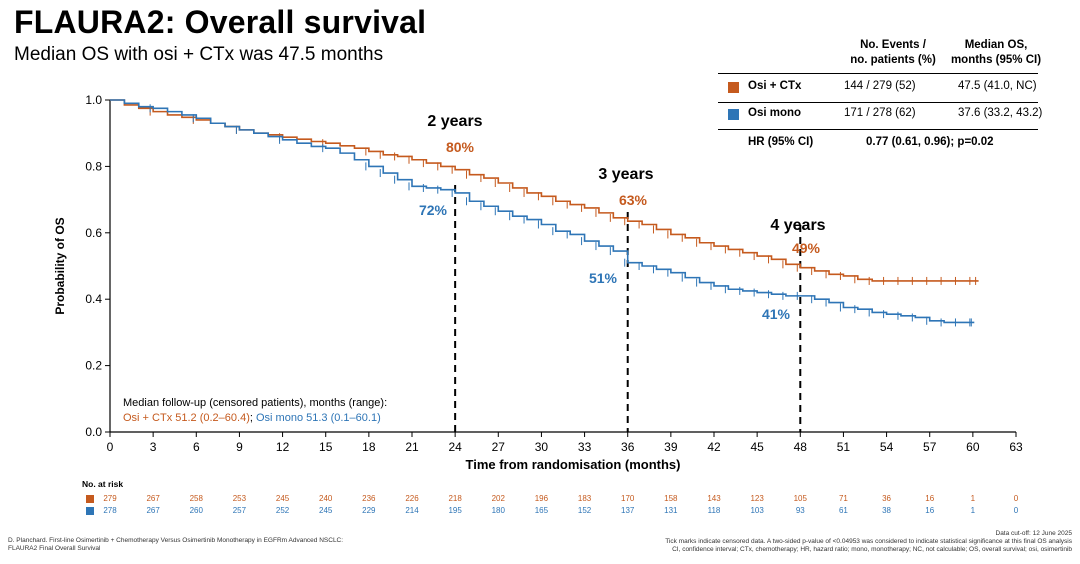  I want to click on x-tick-label: 54, so click(887, 447).